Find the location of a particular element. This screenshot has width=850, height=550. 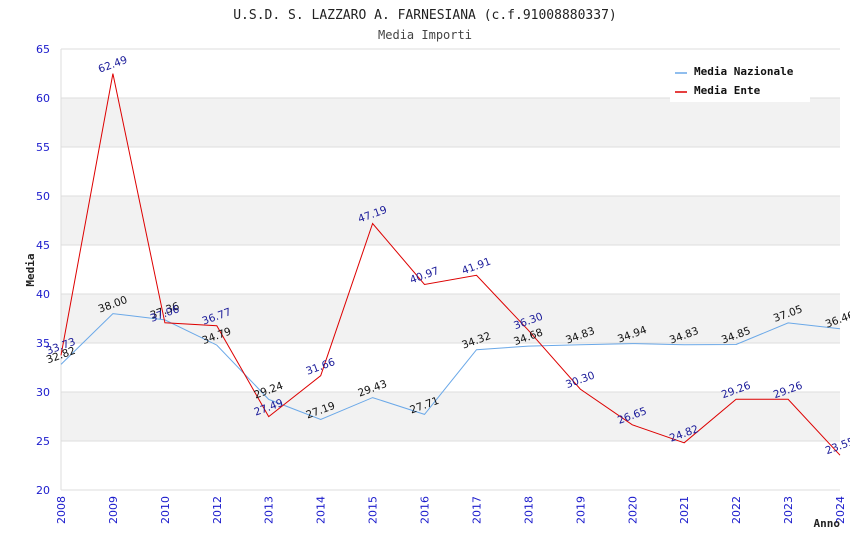

x-tick-label: 2014 is located at coordinates (321, 510).